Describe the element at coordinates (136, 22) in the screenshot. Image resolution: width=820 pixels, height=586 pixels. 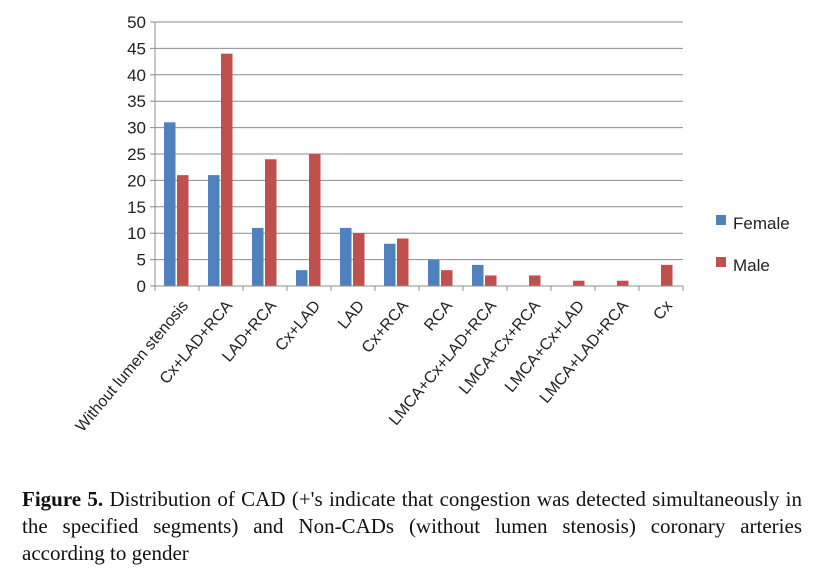
I see `y-tick-label: 50` at that location.